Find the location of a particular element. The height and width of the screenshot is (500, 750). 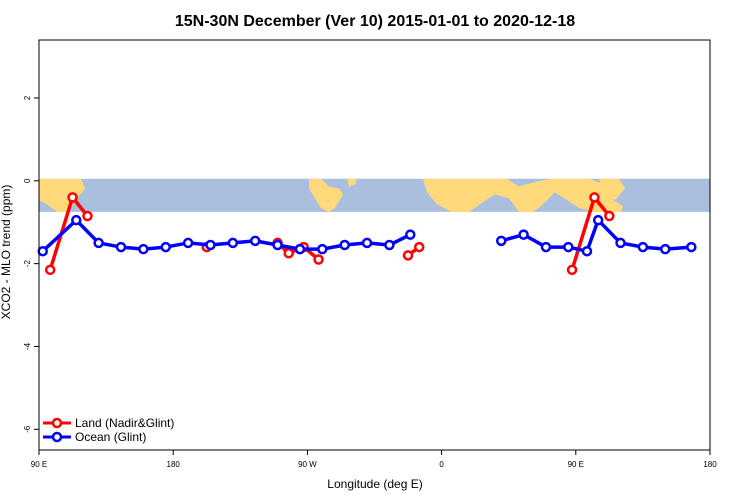

x-tick-label: 90 W is located at coordinates (307, 464).